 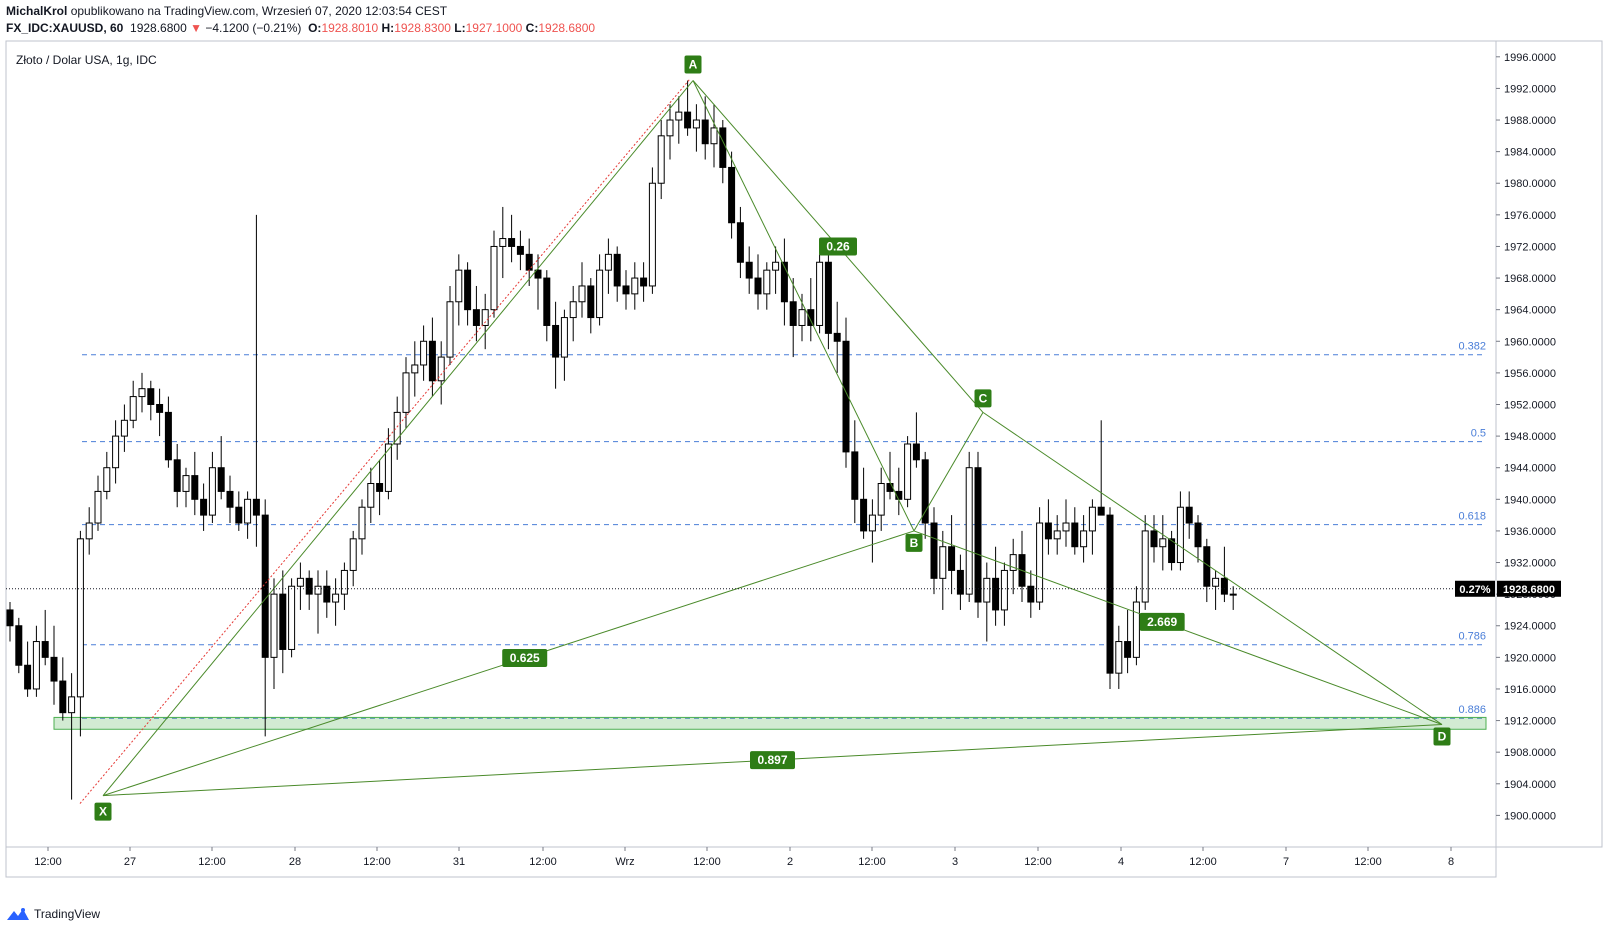 What do you see at coordinates (1530, 690) in the screenshot?
I see `y-tick-label: 1916.0000` at bounding box center [1530, 690].